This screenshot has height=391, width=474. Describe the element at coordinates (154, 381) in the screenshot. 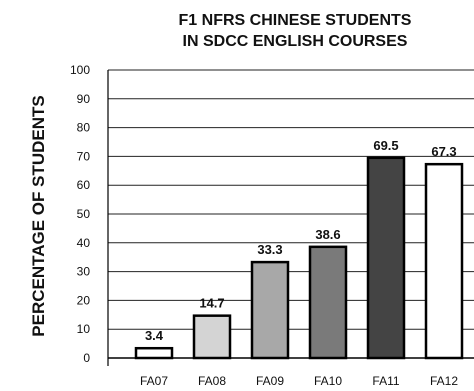

I see `x-tick-label-fa07: FA07` at that location.